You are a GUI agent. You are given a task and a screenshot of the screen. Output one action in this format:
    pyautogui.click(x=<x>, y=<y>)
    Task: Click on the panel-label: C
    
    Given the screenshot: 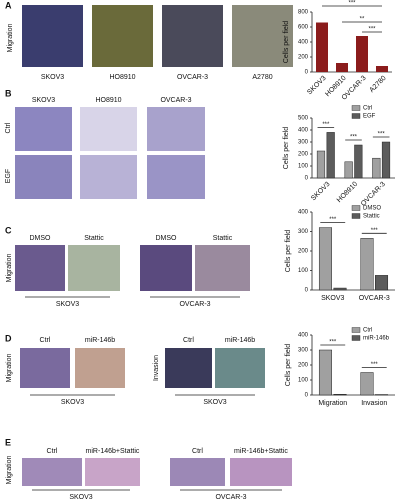 What is the action you would take?
    pyautogui.click(x=8, y=230)
    